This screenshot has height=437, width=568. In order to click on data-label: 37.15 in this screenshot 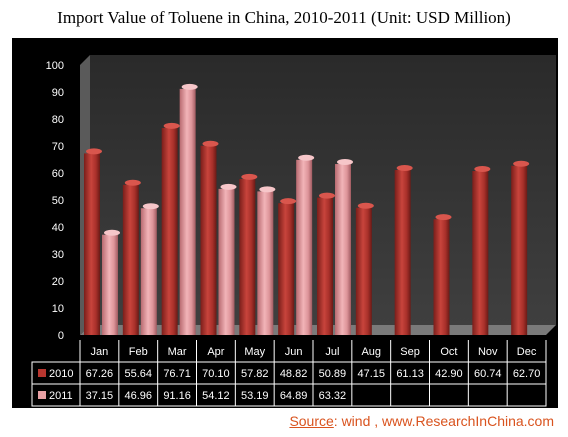, I will do `click(100, 396)`.